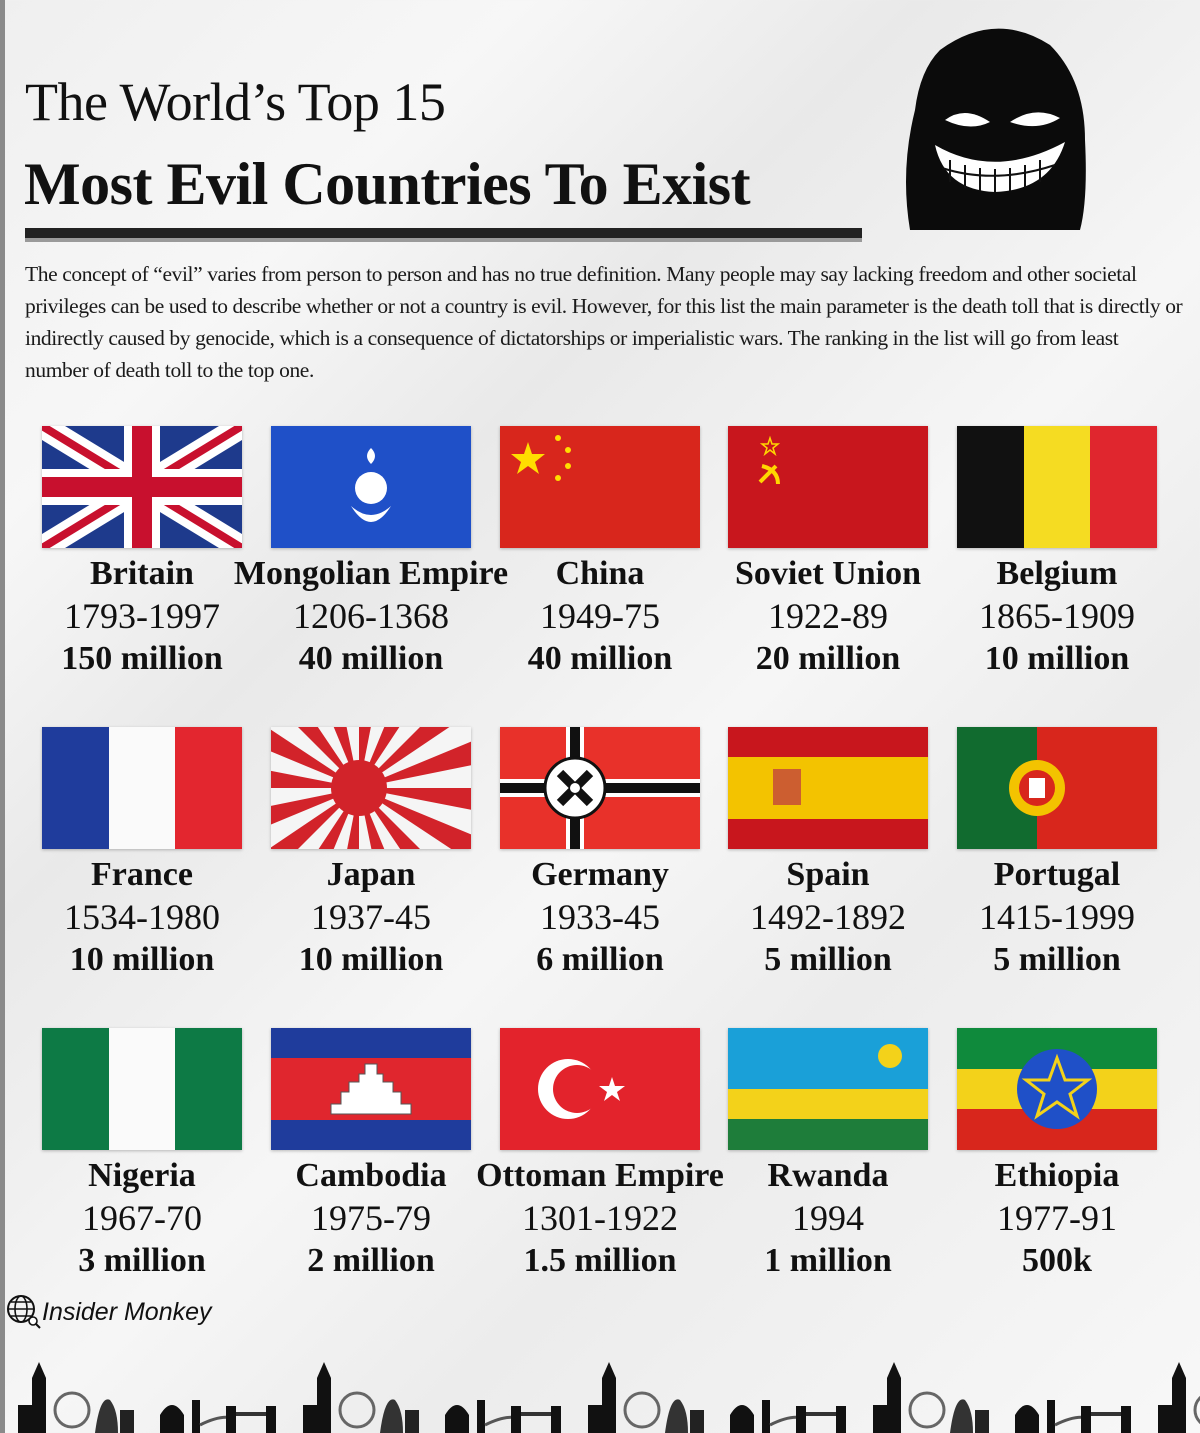 The height and width of the screenshot is (1433, 1200). Describe the element at coordinates (1057, 573) in the screenshot. I see `country-name: Belgium` at that location.